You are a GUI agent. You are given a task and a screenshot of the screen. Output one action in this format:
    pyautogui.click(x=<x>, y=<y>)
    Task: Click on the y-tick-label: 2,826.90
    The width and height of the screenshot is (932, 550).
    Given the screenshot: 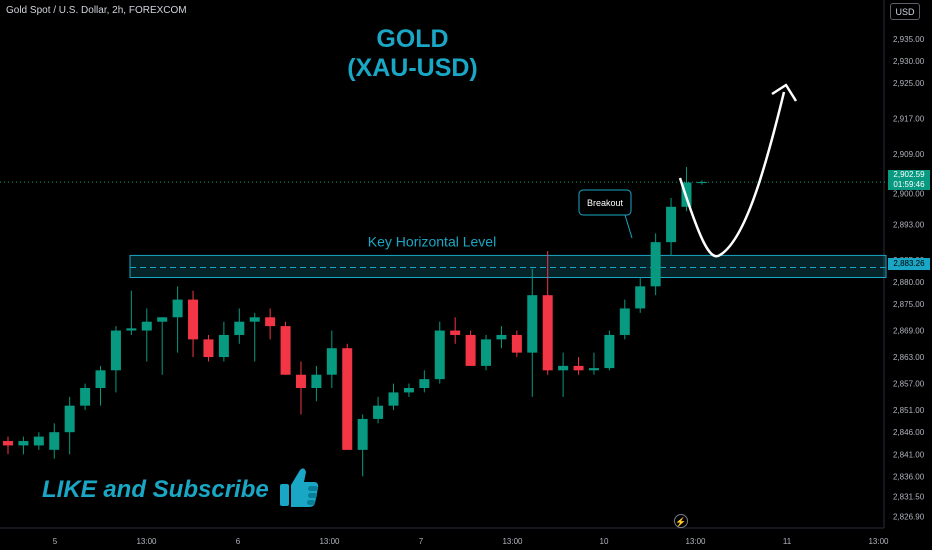 What is the action you would take?
    pyautogui.click(x=909, y=517)
    